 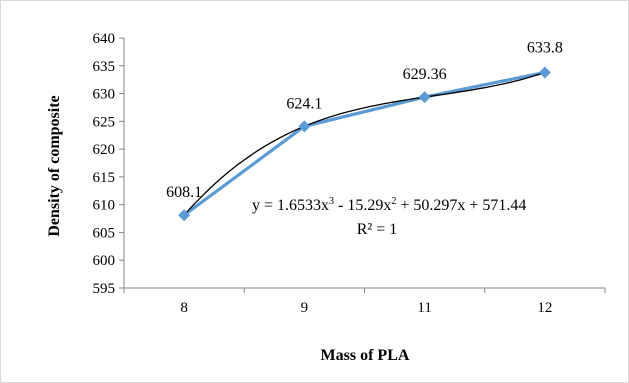 I want to click on data-label: 629.36, so click(x=425, y=74).